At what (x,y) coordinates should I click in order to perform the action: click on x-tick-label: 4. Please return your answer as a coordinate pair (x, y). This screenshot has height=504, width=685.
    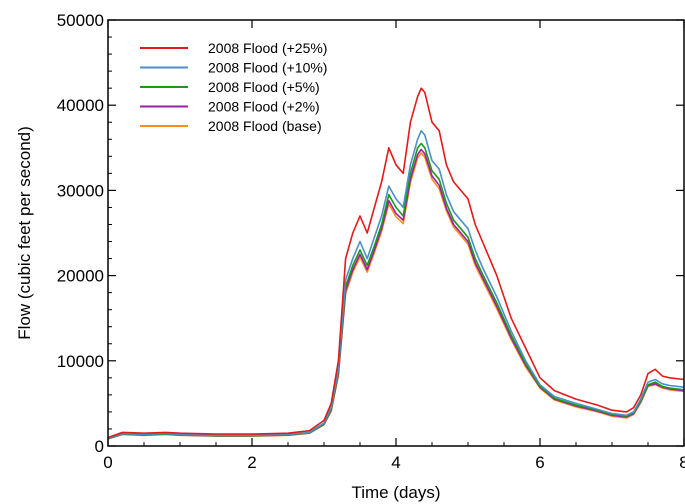
    Looking at the image, I should click on (395, 462).